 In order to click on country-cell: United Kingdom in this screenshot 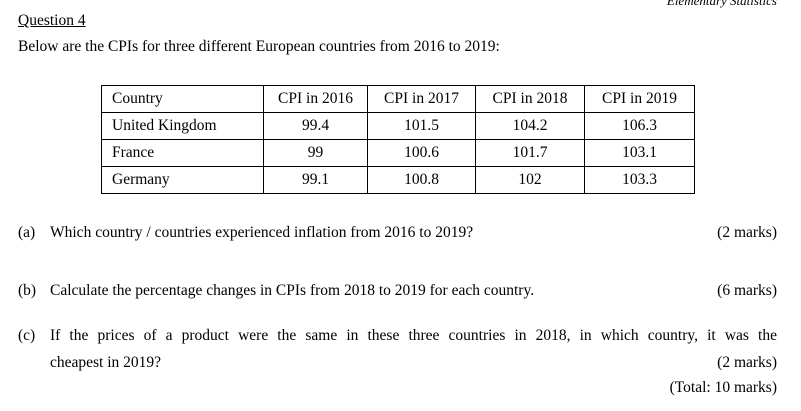, I will do `click(182, 126)`.